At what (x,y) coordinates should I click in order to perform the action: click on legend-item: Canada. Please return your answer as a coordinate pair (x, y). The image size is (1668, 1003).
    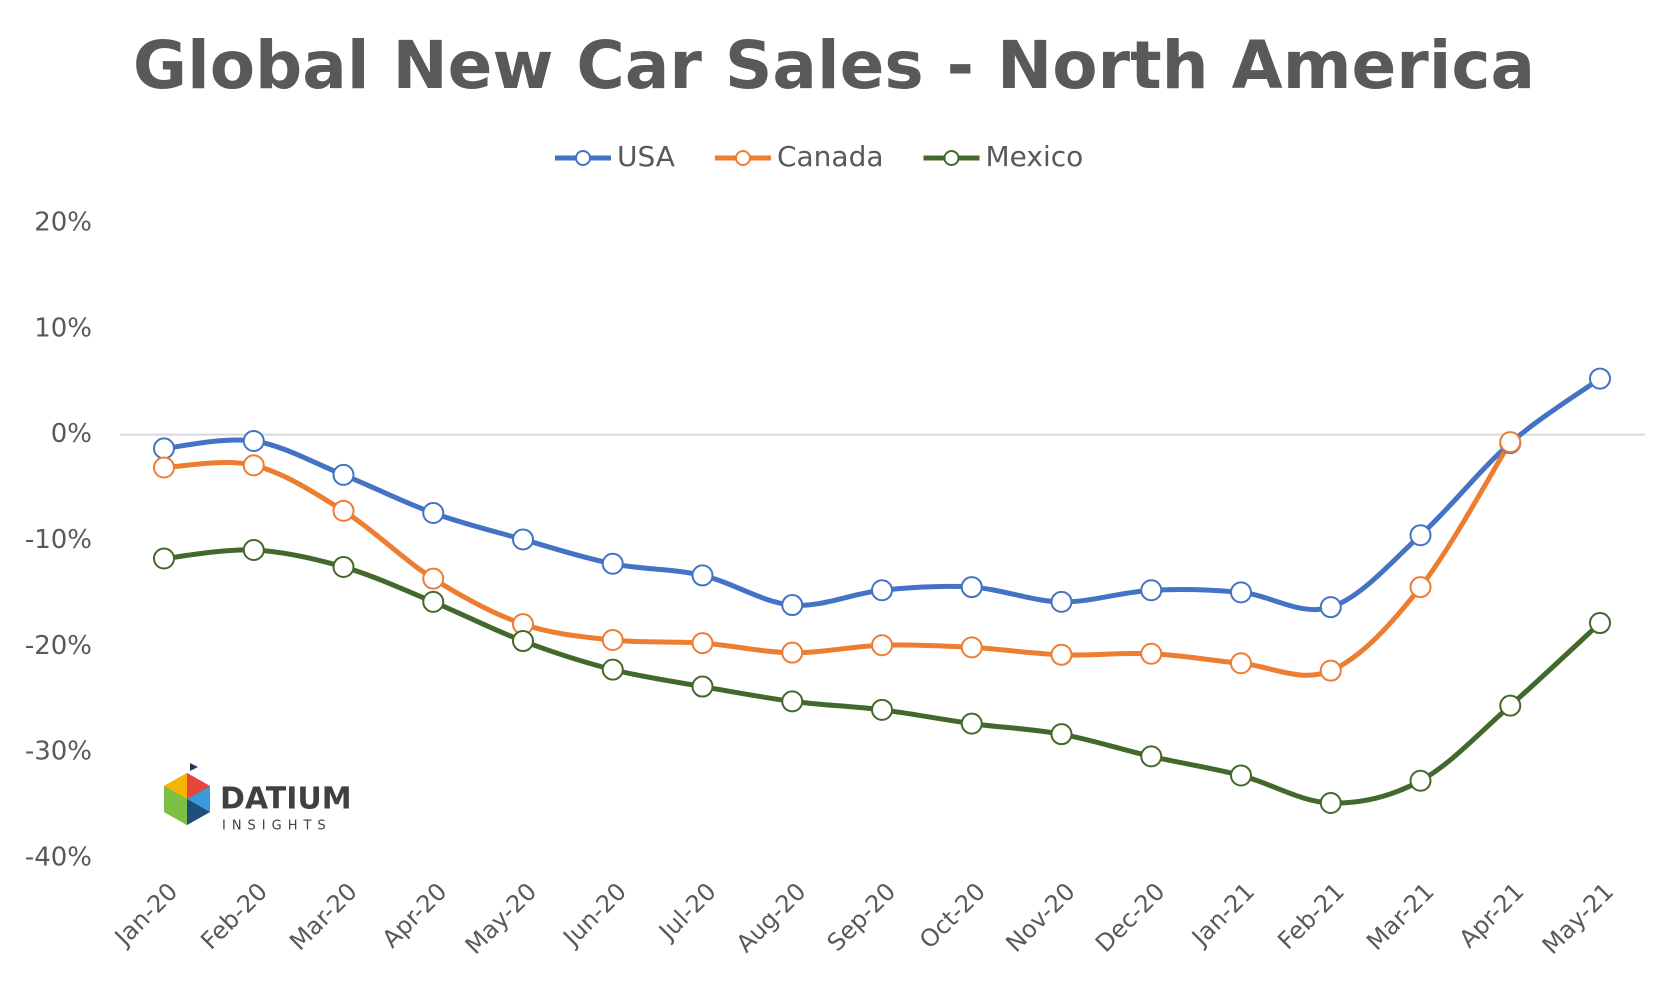
    Looking at the image, I should click on (799, 156).